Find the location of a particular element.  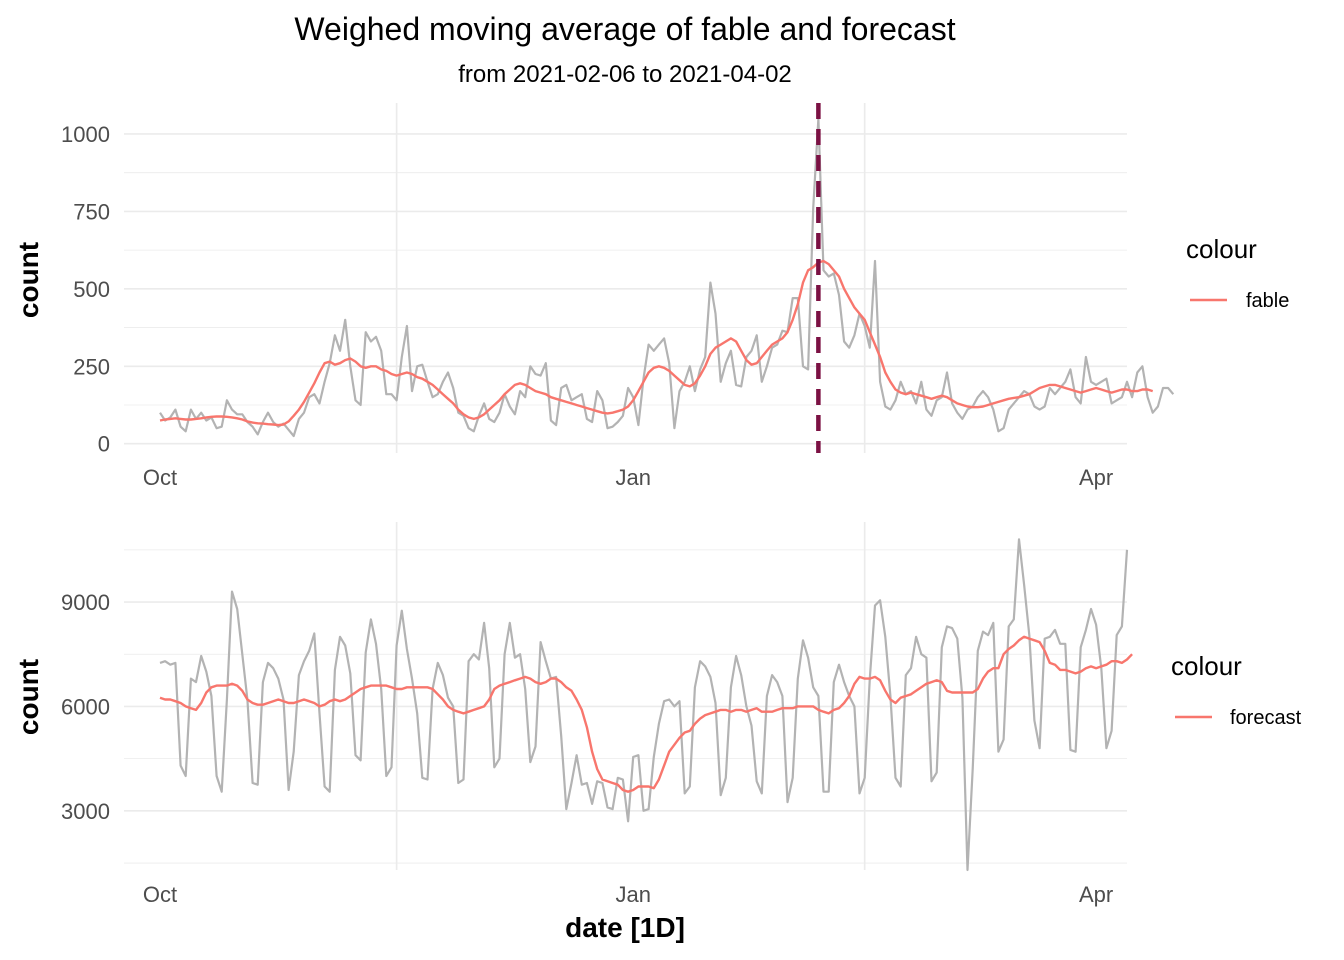

legend: colour fable is located at coordinates (1237, 273).